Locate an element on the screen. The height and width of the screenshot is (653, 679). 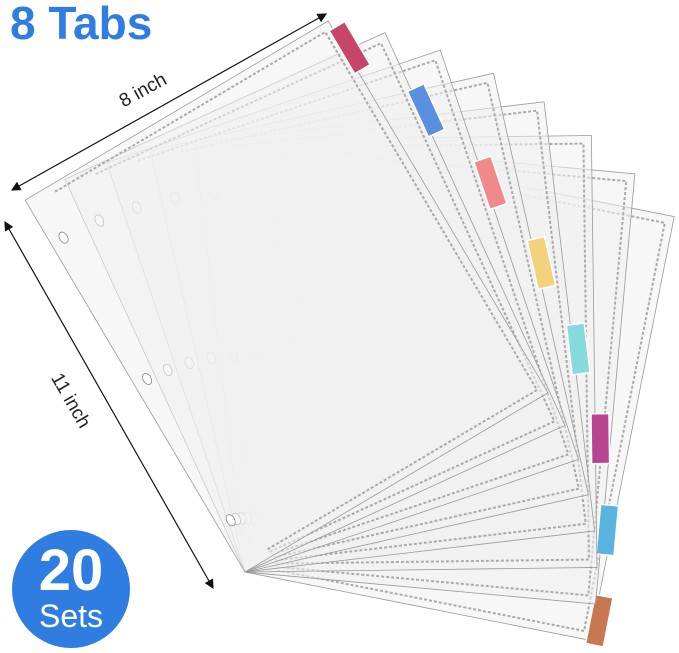
sets-label: Sets is located at coordinates (71, 616).